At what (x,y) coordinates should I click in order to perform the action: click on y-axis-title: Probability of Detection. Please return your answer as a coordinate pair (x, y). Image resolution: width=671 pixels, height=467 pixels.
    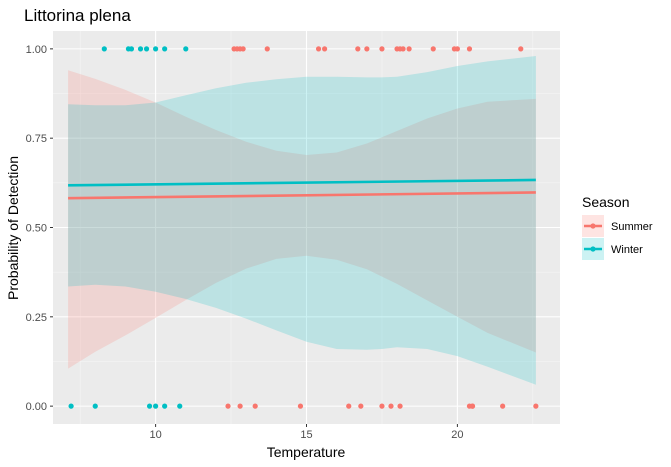
    Looking at the image, I should click on (13, 228).